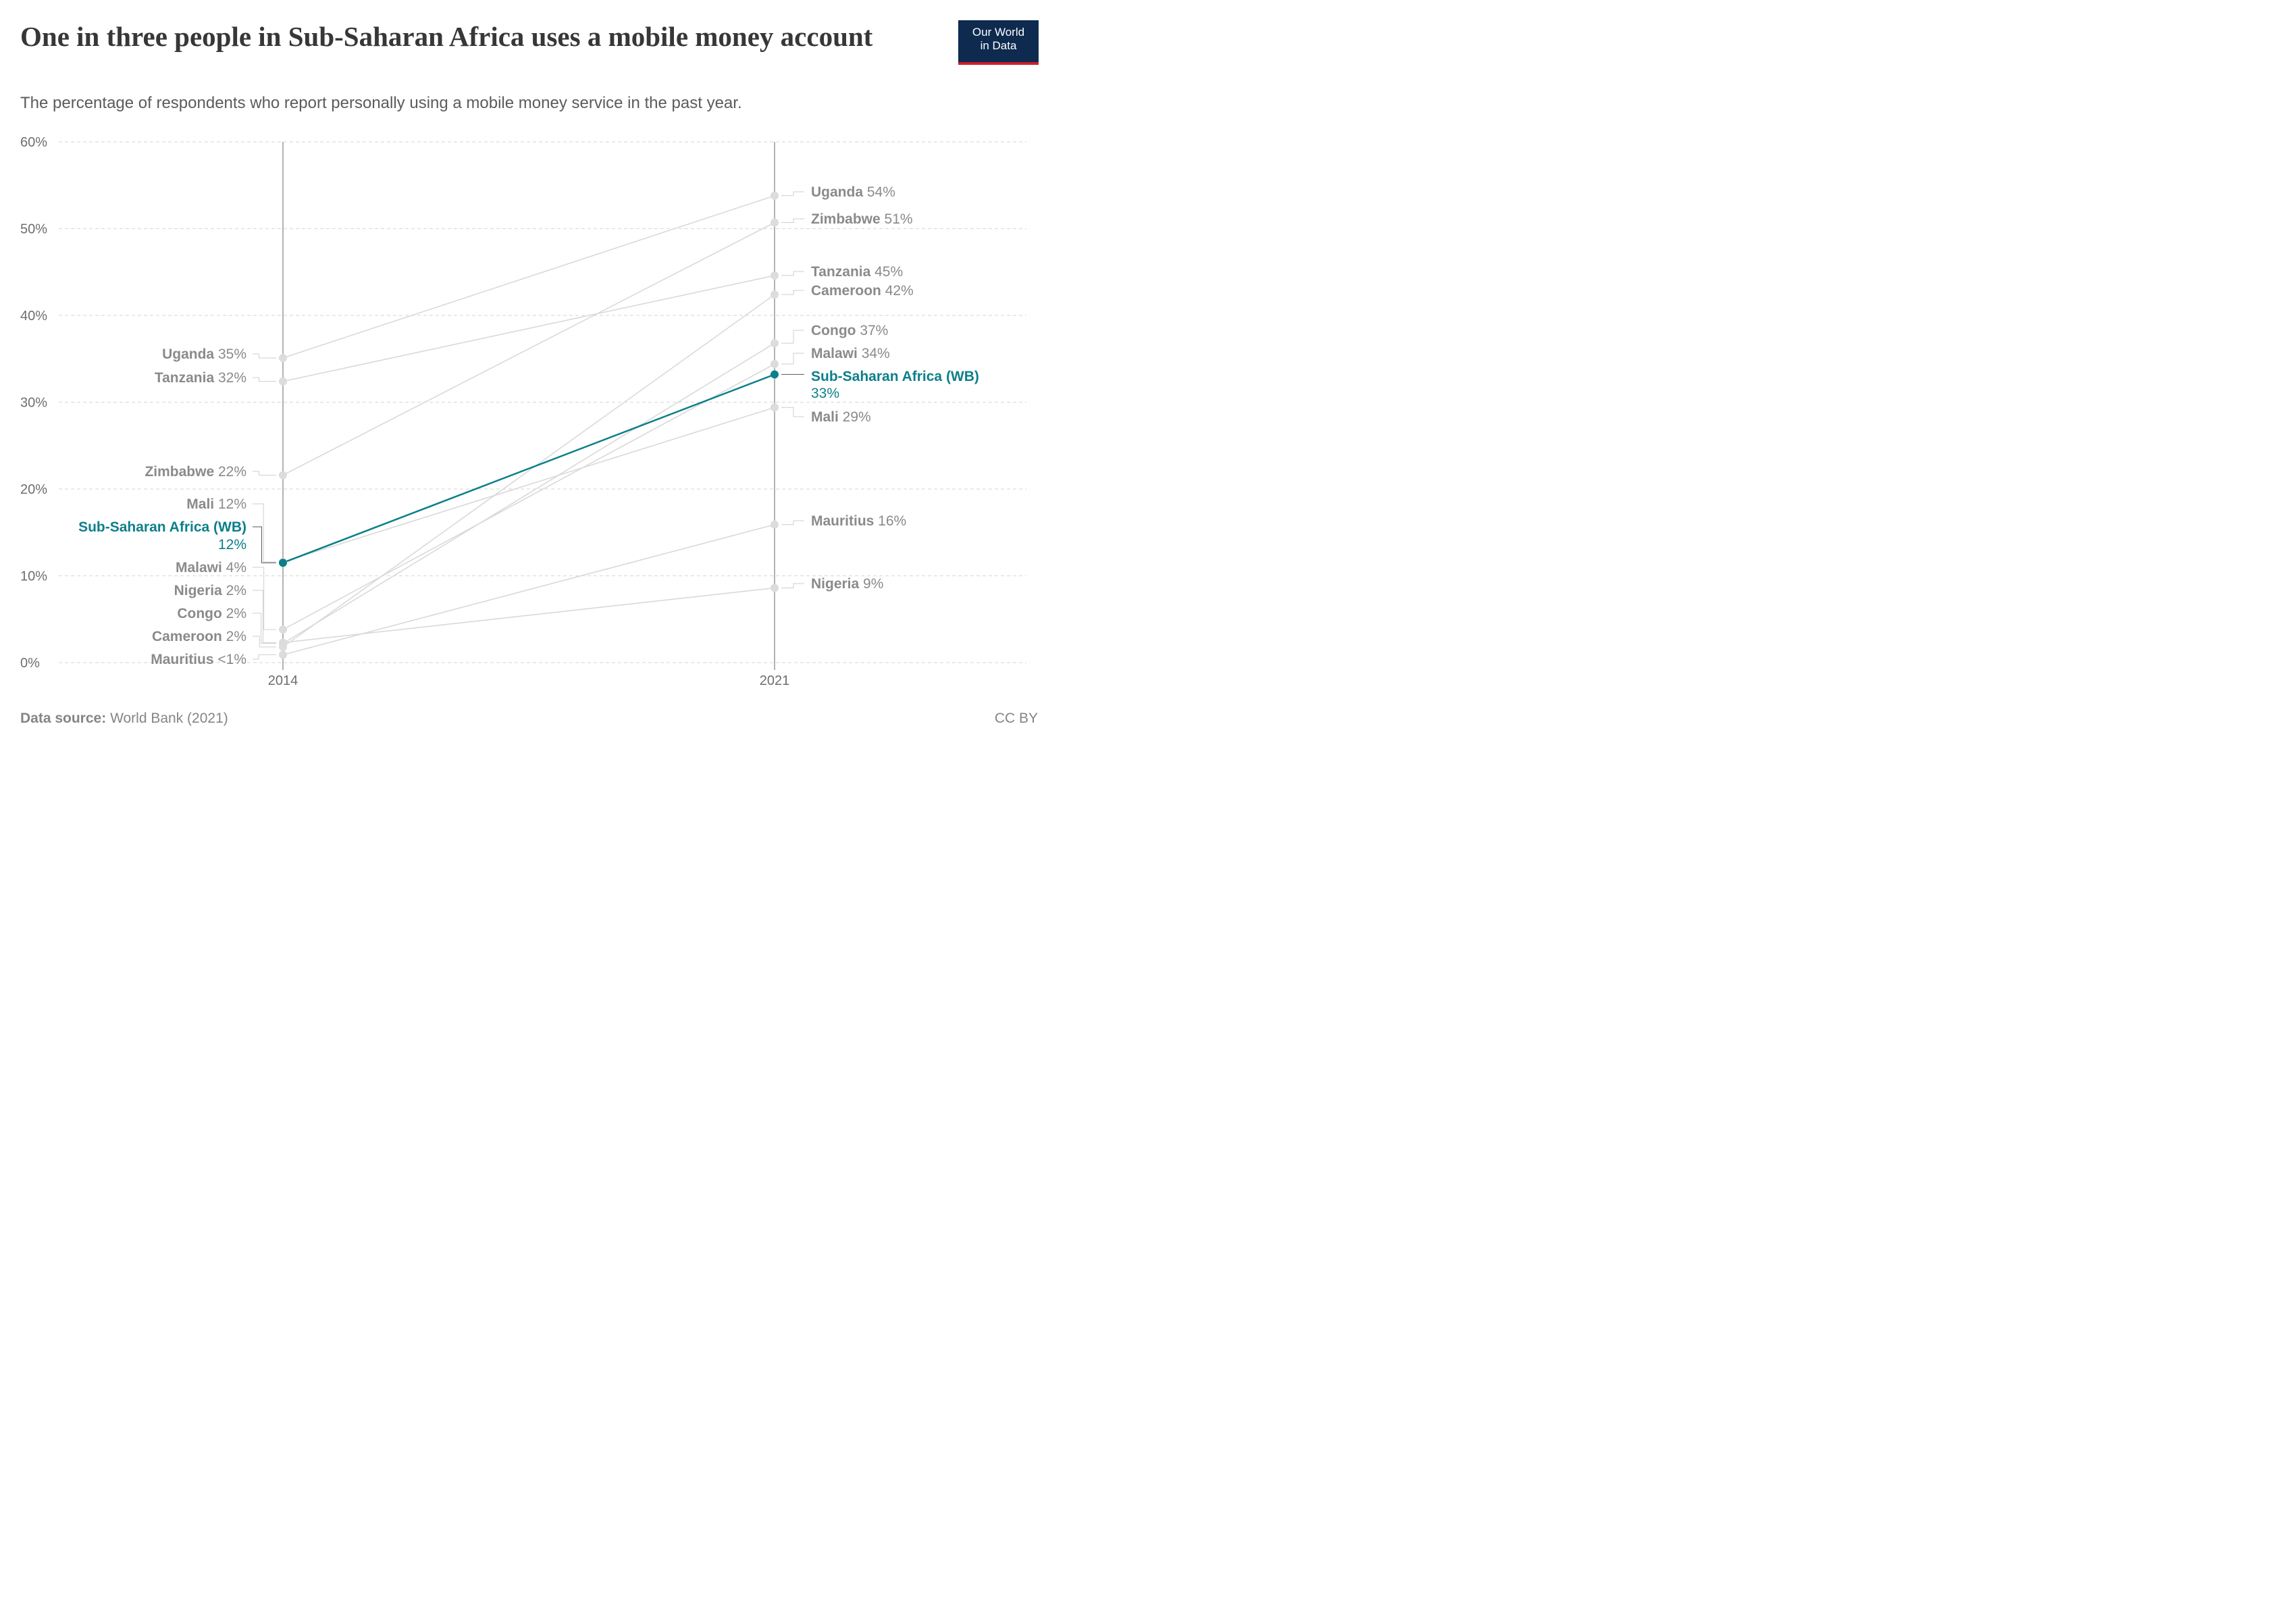  I want to click on connector-2014-uganda, so click(264, 356).